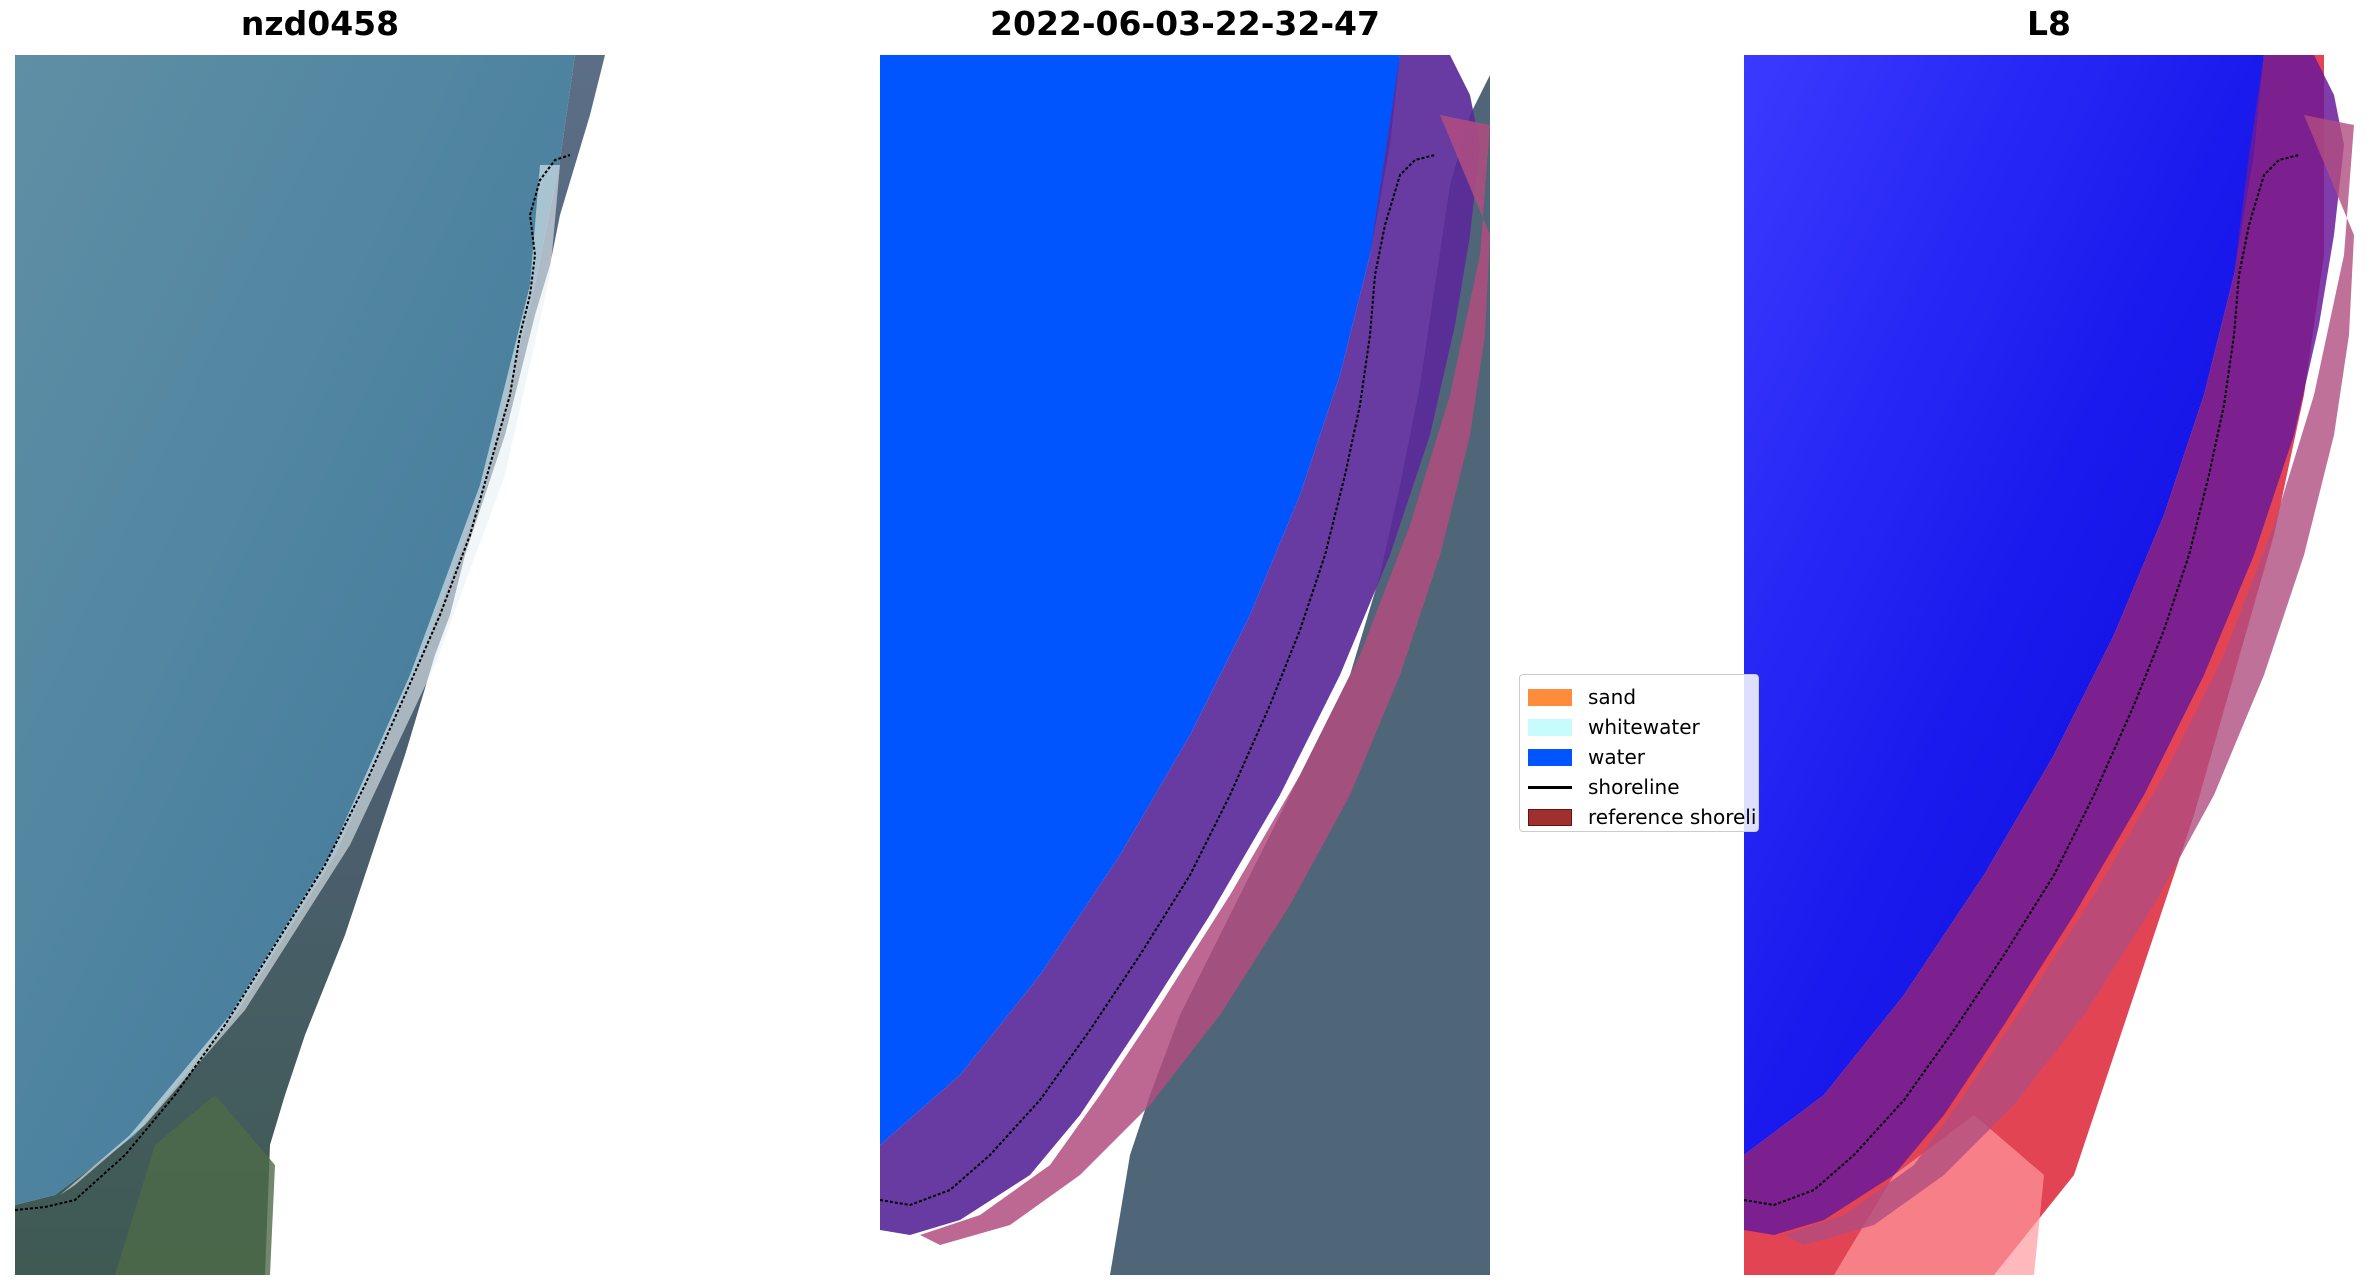 Image resolution: width=2373 pixels, height=1283 pixels. Describe the element at coordinates (1616, 757) in the screenshot. I see `legend-label: water` at that location.